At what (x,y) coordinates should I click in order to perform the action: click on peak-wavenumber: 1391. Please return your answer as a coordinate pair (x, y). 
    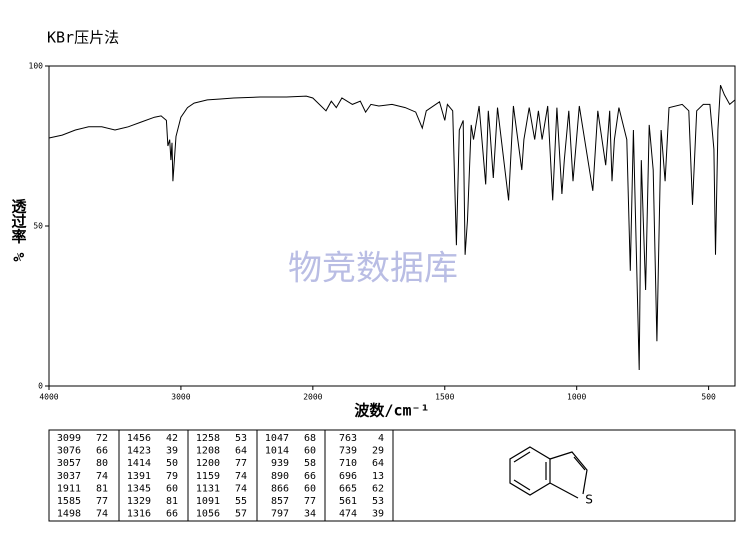
    Looking at the image, I should click on (139, 476).